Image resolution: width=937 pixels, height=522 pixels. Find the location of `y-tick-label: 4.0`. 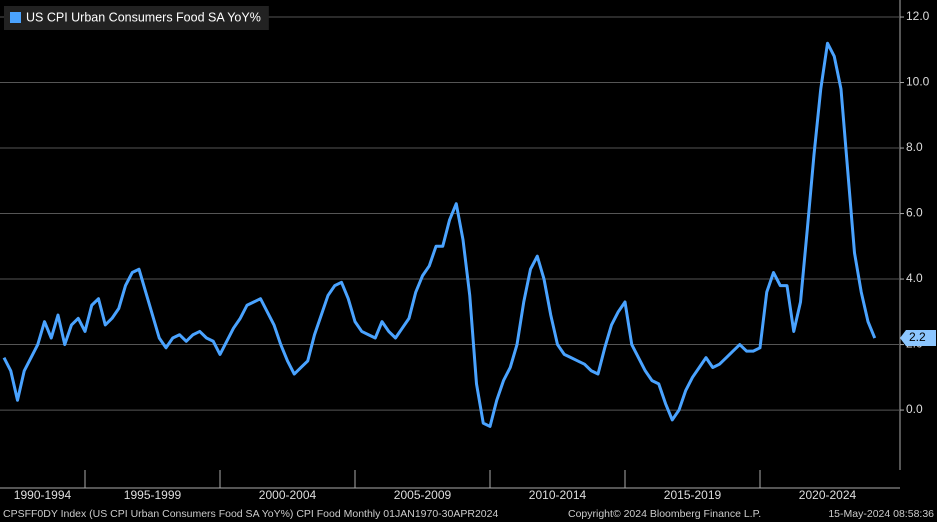

y-tick-label: 4.0 is located at coordinates (914, 278).